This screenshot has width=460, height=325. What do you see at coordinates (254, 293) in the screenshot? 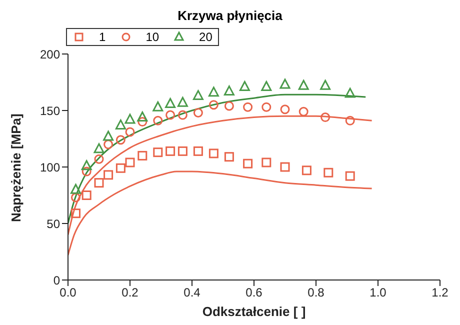
I see `x-tick-label: 0.6` at bounding box center [254, 293].